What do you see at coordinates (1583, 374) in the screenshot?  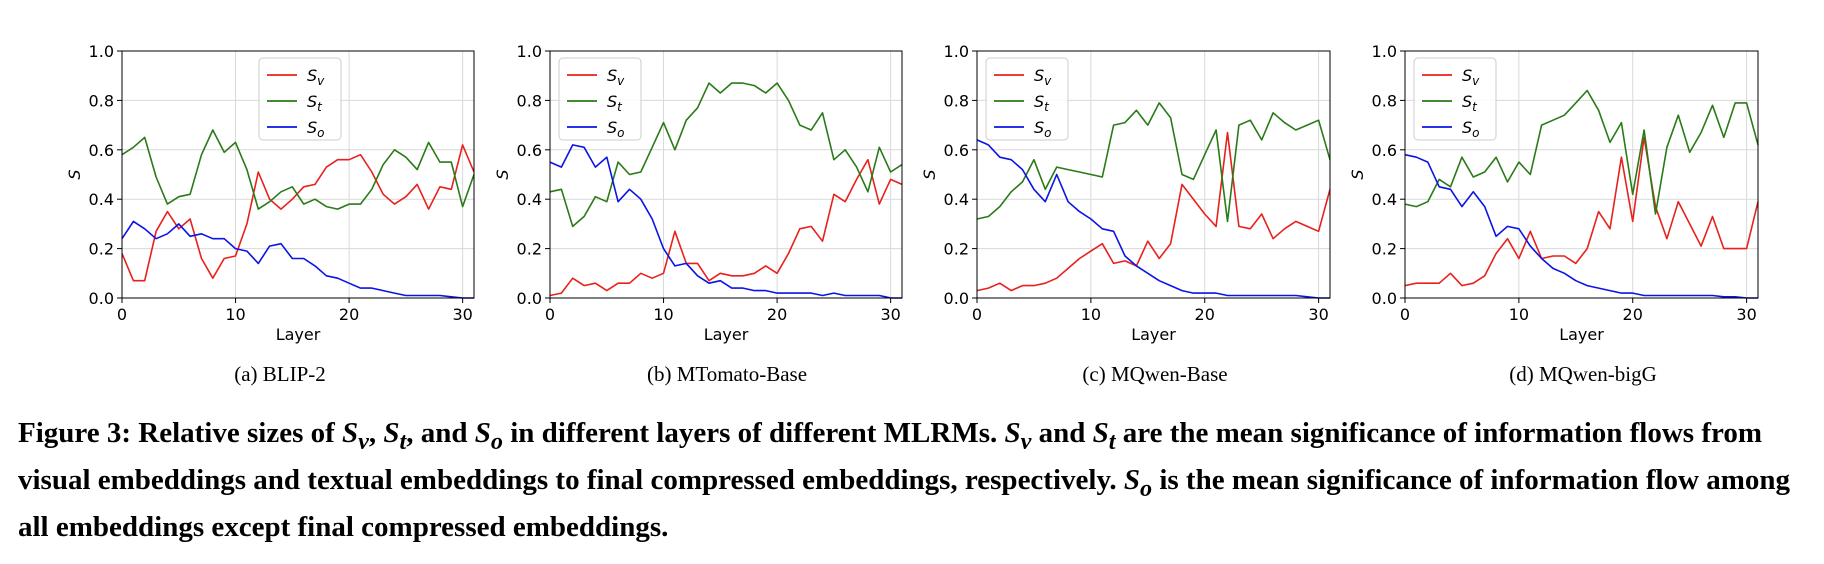 I see `subcaption-d: (d) MQwen-bigG` at bounding box center [1583, 374].